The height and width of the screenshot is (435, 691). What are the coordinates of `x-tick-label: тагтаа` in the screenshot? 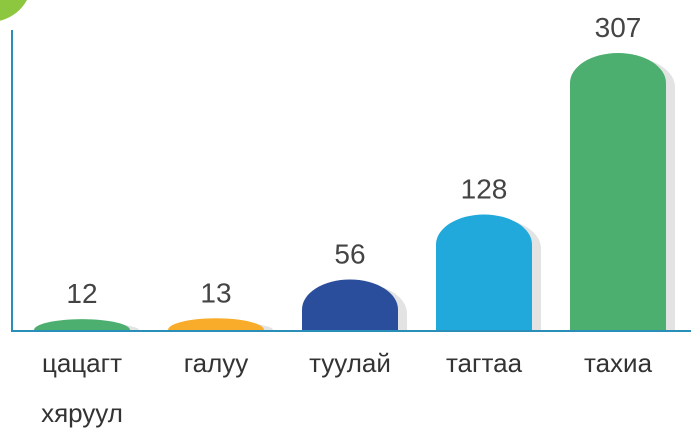 It's located at (484, 363).